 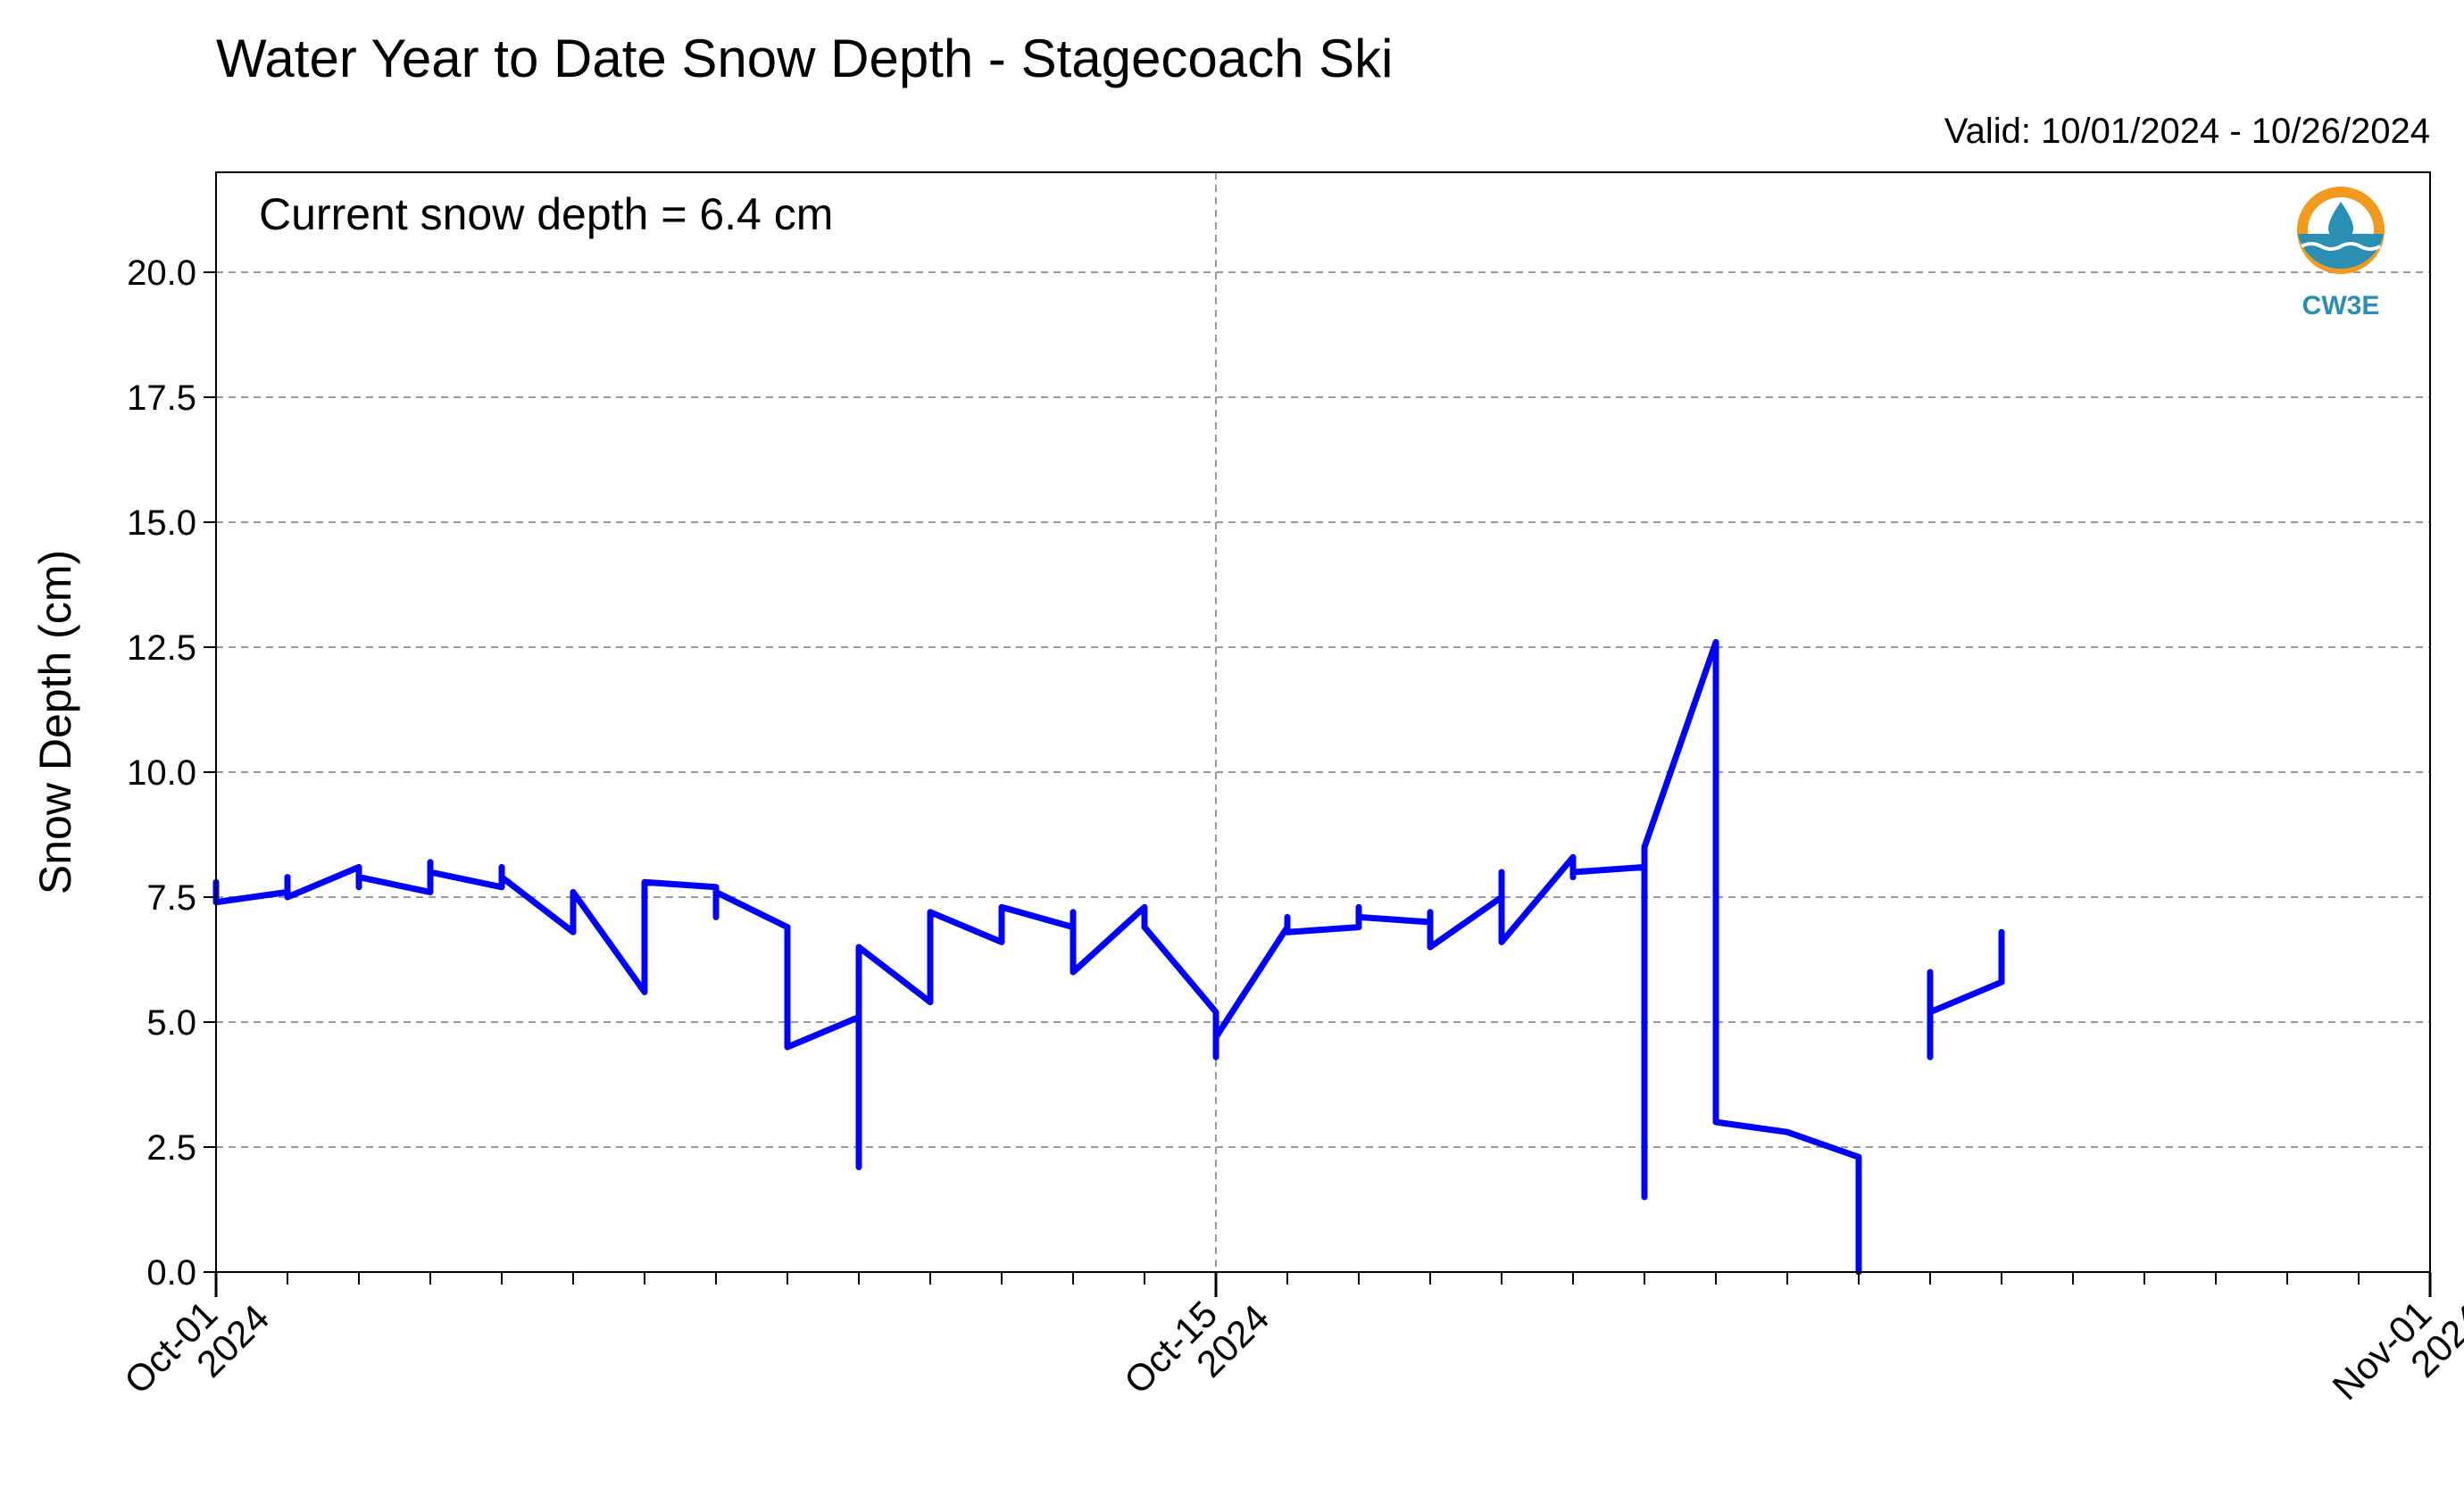 I want to click on cw3e-logo-wave-icon, so click(x=2341, y=252).